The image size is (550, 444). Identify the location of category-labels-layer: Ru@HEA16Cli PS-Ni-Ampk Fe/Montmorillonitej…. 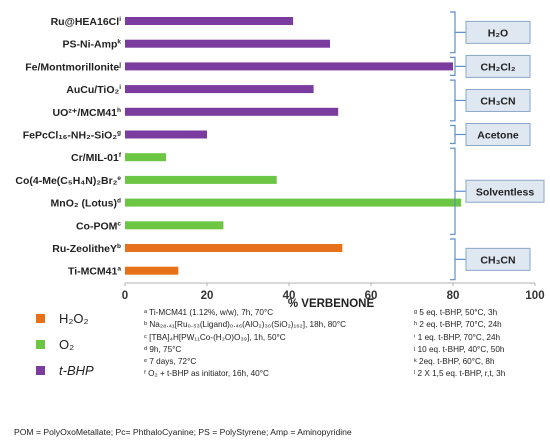
(68, 147).